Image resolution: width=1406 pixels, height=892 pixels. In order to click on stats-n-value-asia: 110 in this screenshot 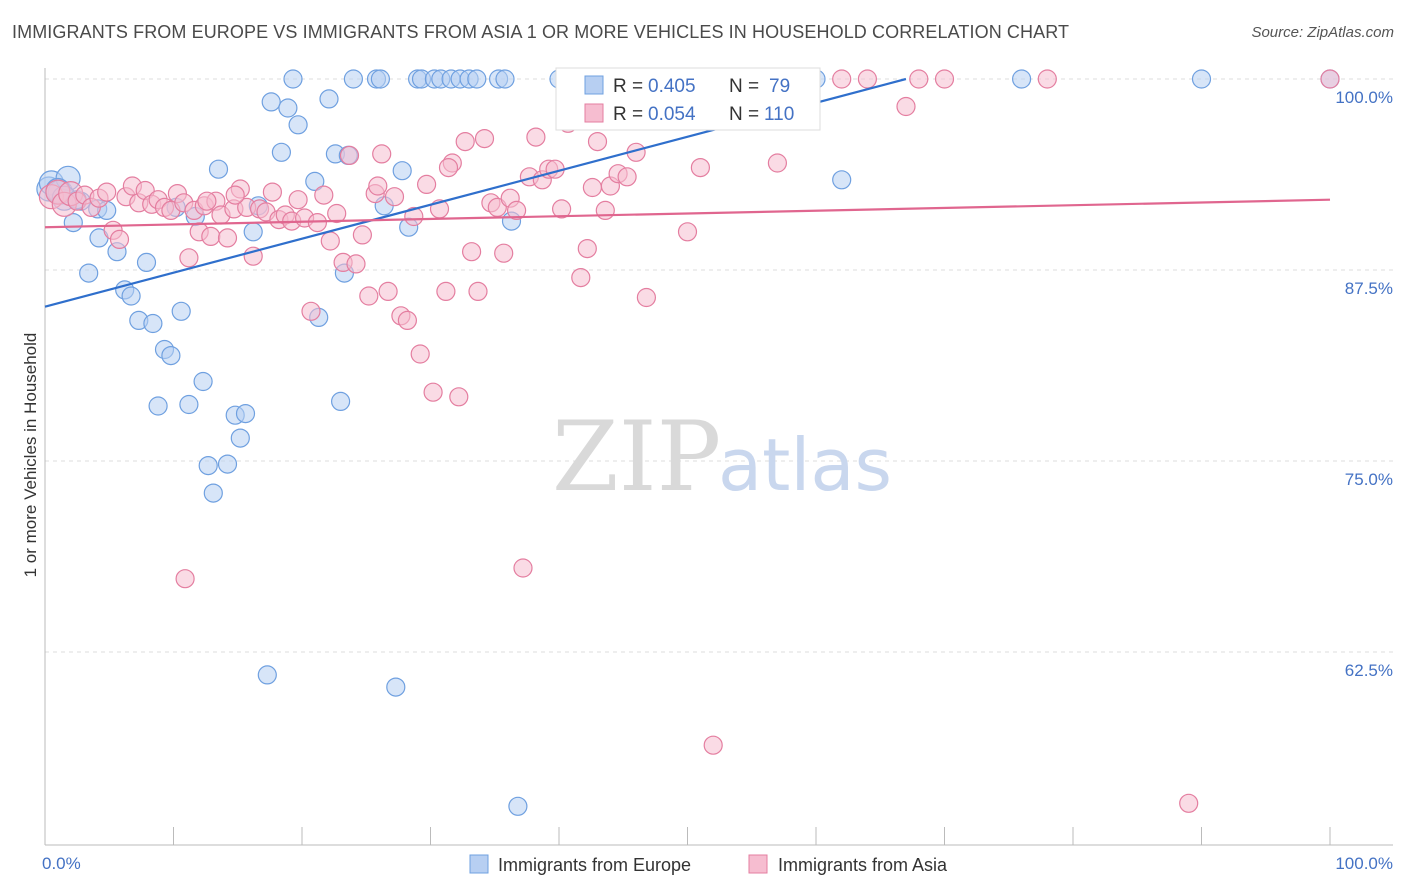, I will do `click(779, 114)`.